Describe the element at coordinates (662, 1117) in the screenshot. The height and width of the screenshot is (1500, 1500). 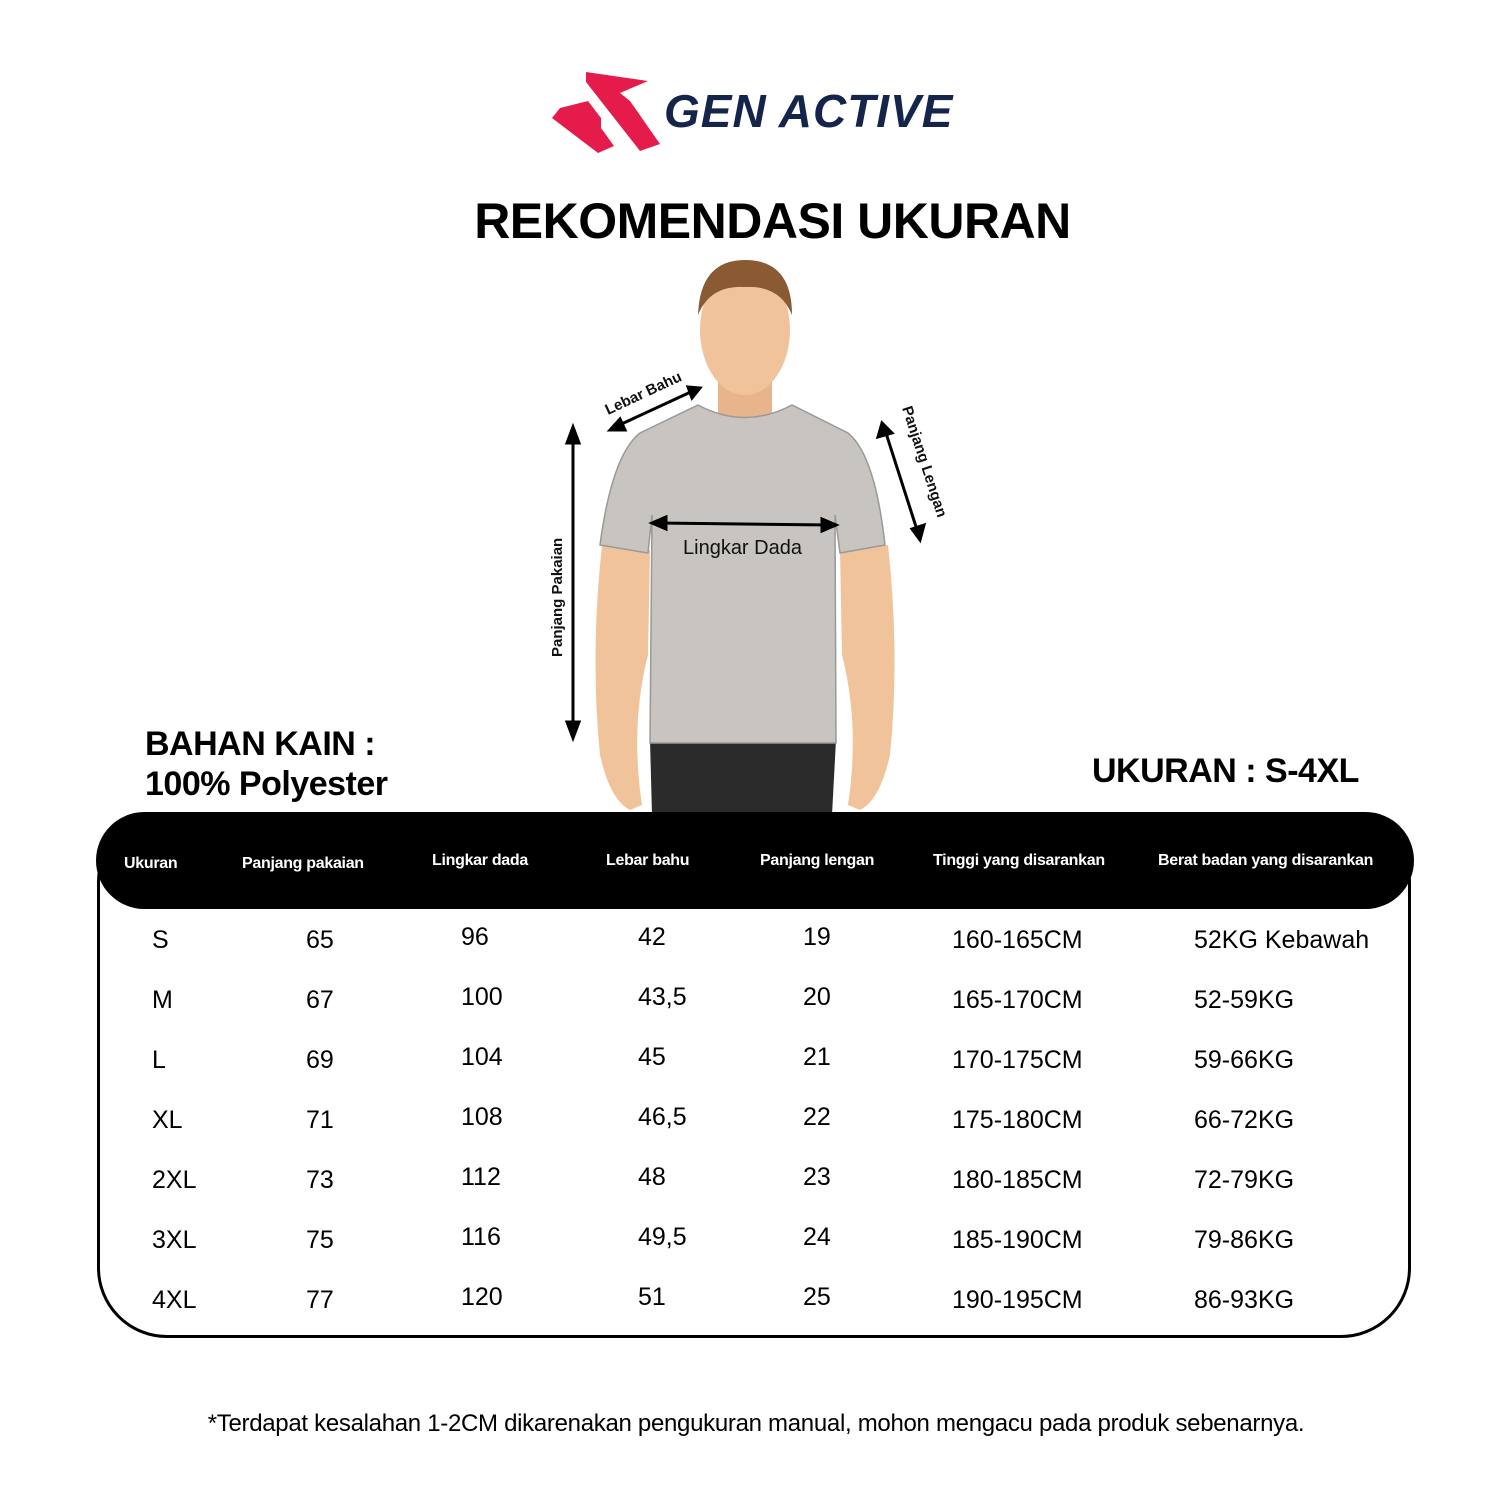
I see `table-cell: 46,5` at that location.